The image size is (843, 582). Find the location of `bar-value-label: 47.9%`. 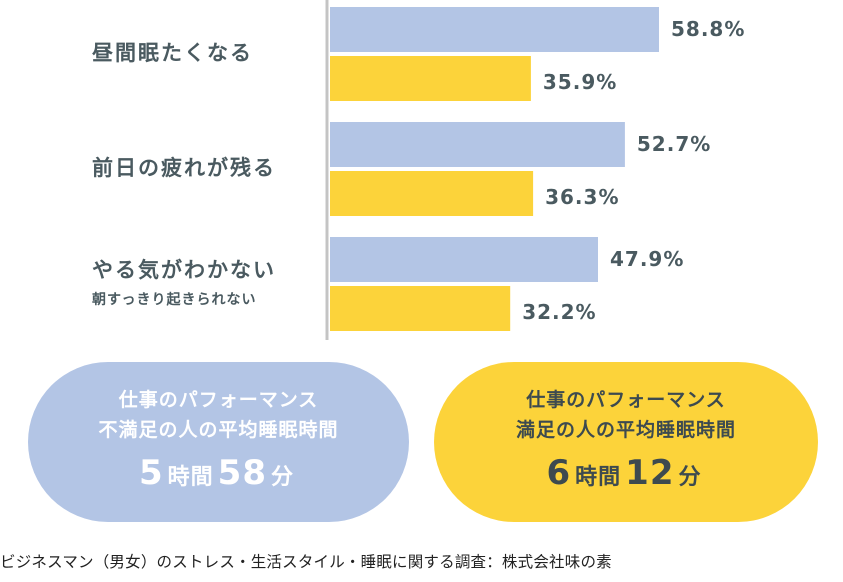

bar-value-label: 47.9% is located at coordinates (647, 259).